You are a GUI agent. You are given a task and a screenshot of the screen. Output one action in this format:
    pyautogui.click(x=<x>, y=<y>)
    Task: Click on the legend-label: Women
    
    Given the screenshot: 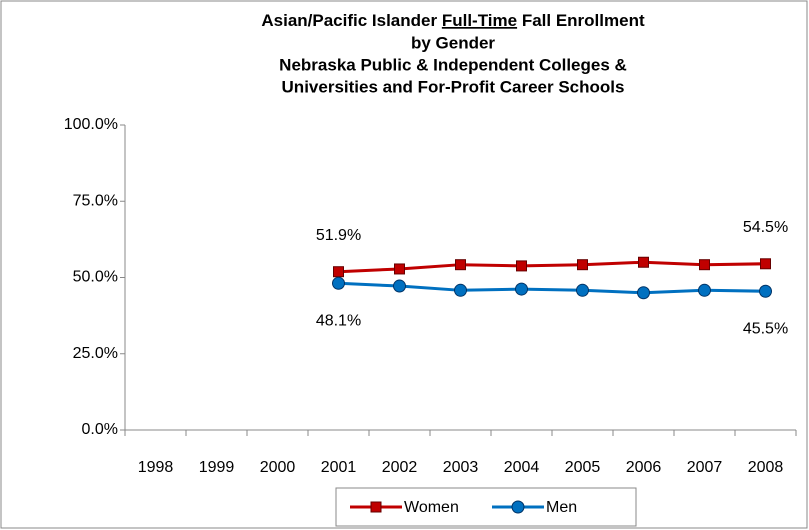 What is the action you would take?
    pyautogui.click(x=431, y=507)
    